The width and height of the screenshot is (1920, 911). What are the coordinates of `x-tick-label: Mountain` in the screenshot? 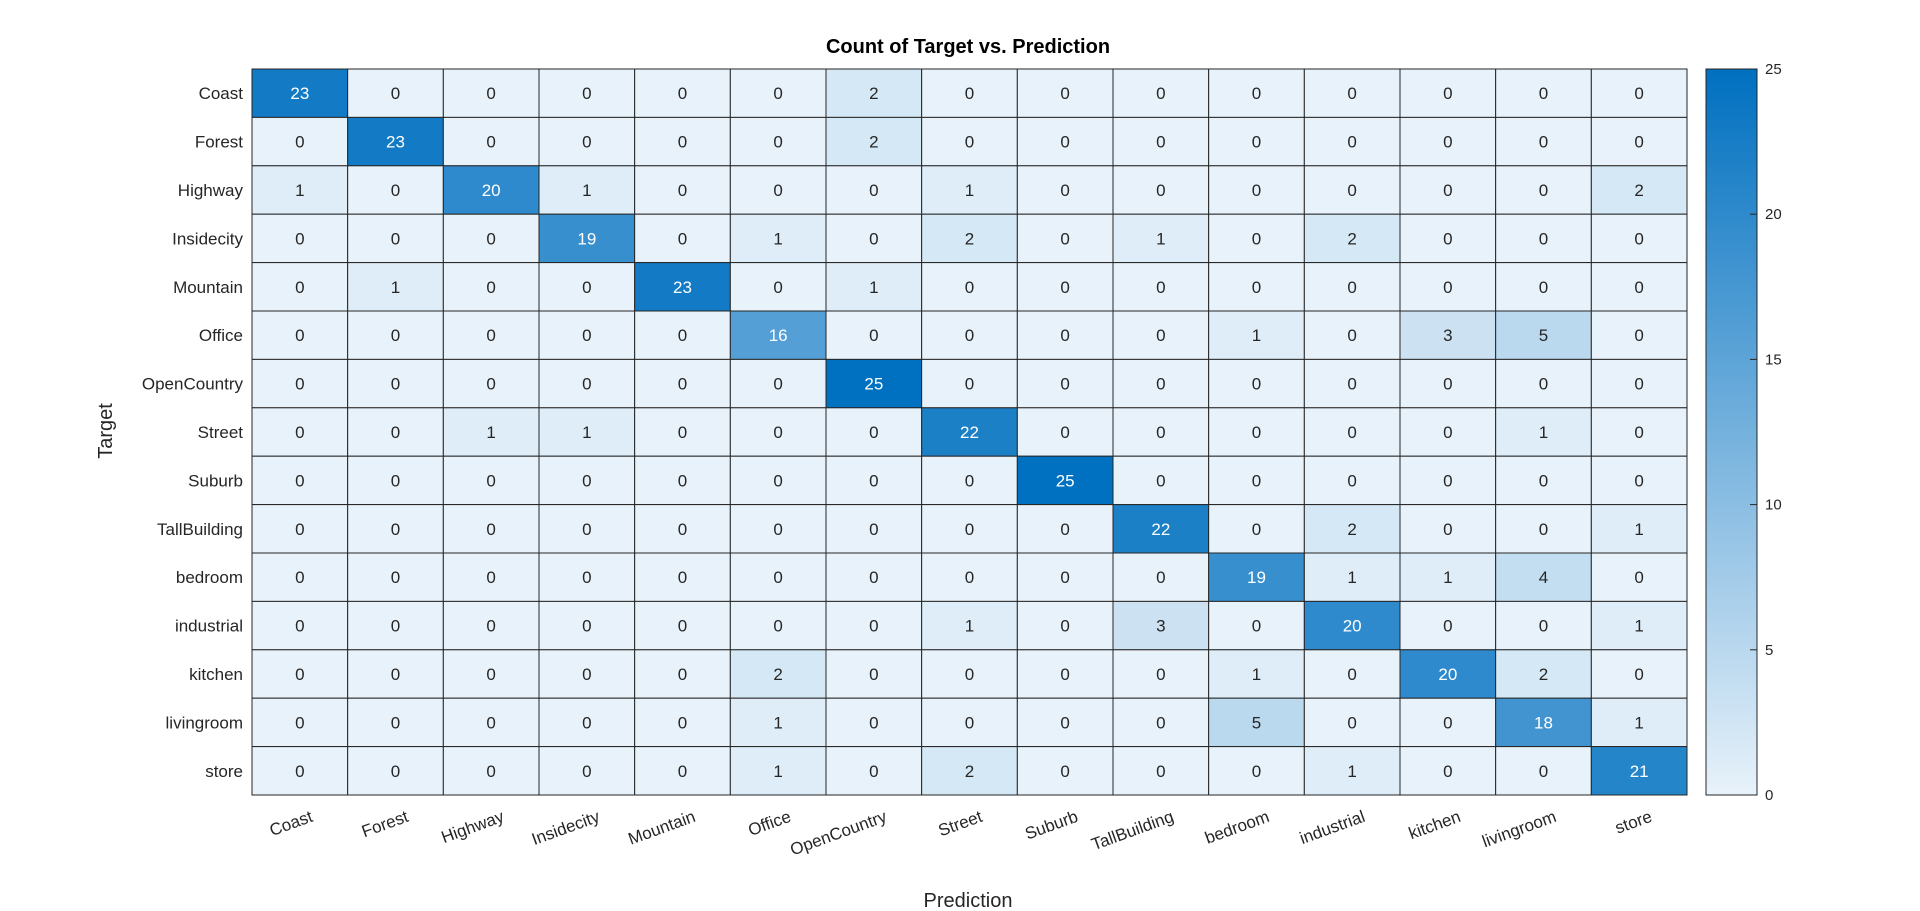 It's located at (662, 828).